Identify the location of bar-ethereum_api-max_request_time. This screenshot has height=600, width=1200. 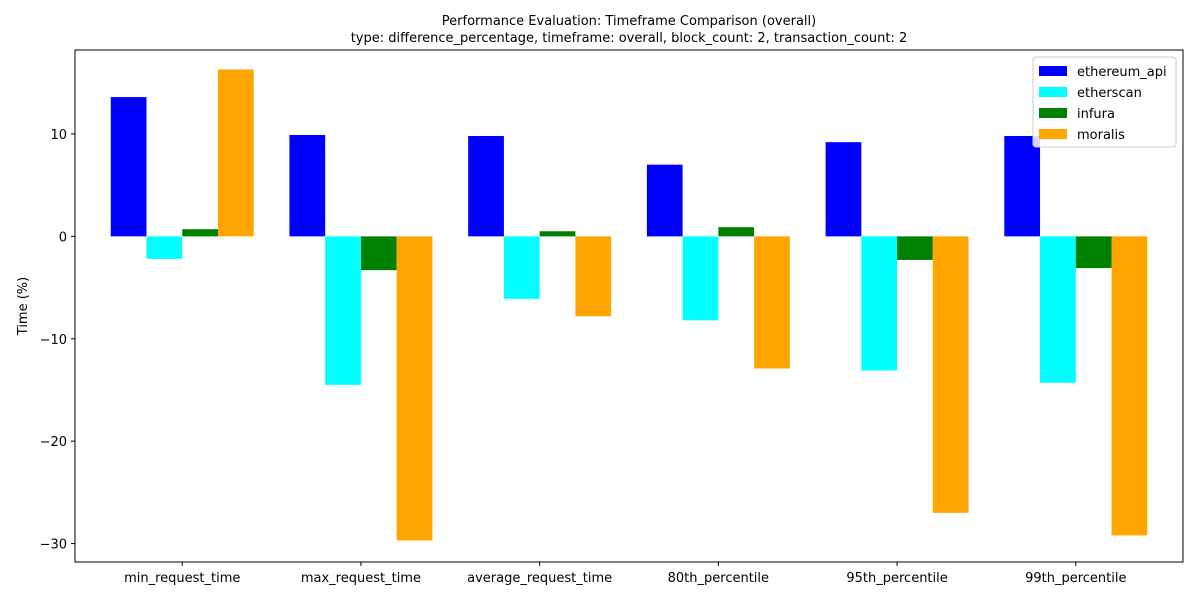
(307, 185).